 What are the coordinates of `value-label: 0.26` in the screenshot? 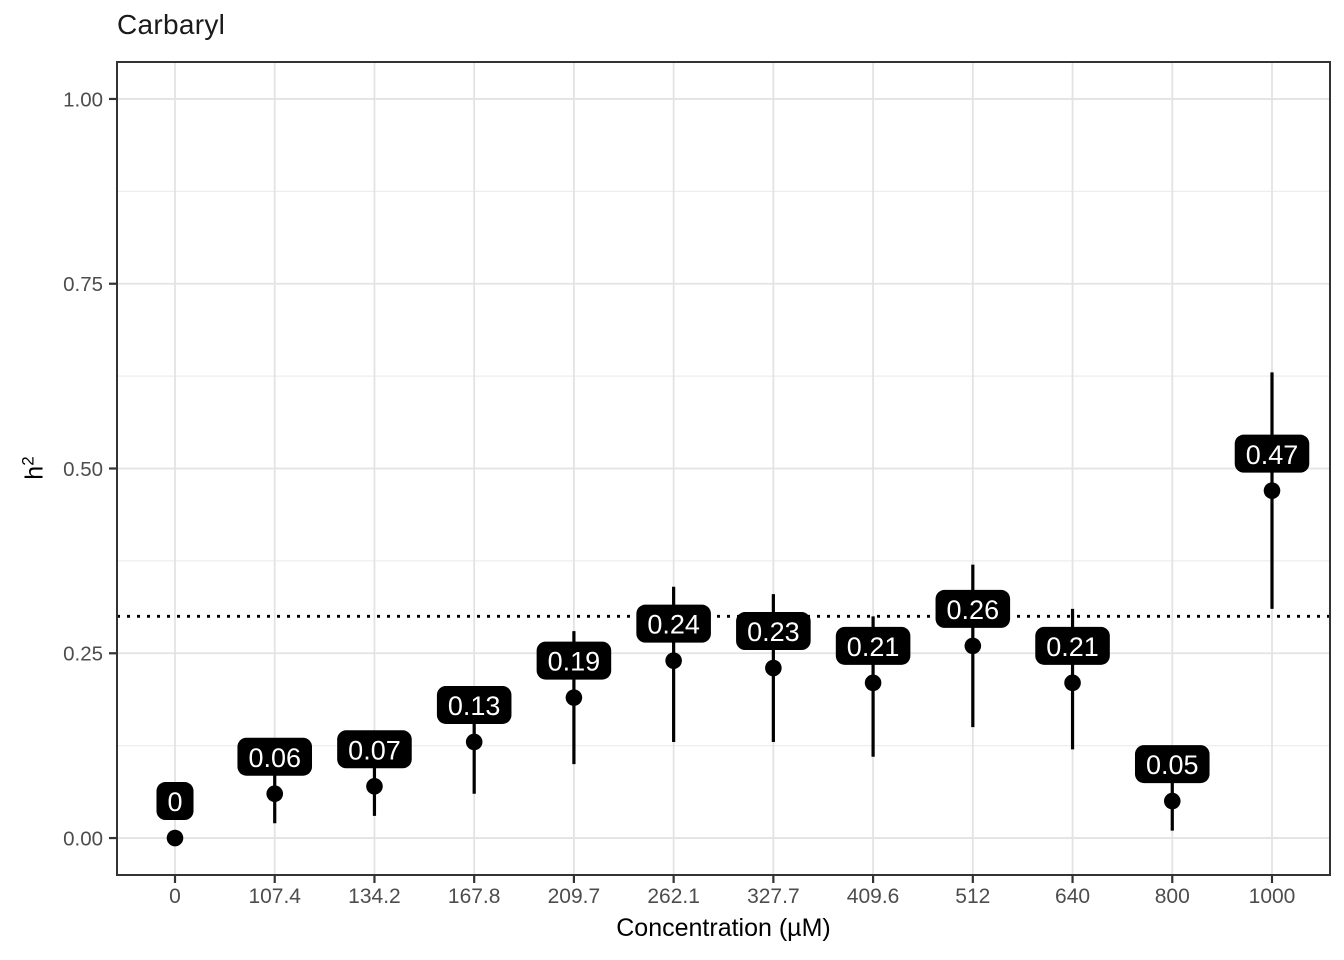 It's located at (973, 608).